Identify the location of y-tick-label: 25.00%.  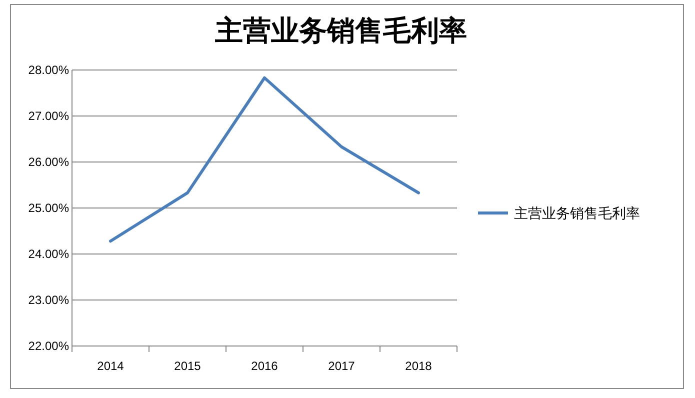
(49, 208).